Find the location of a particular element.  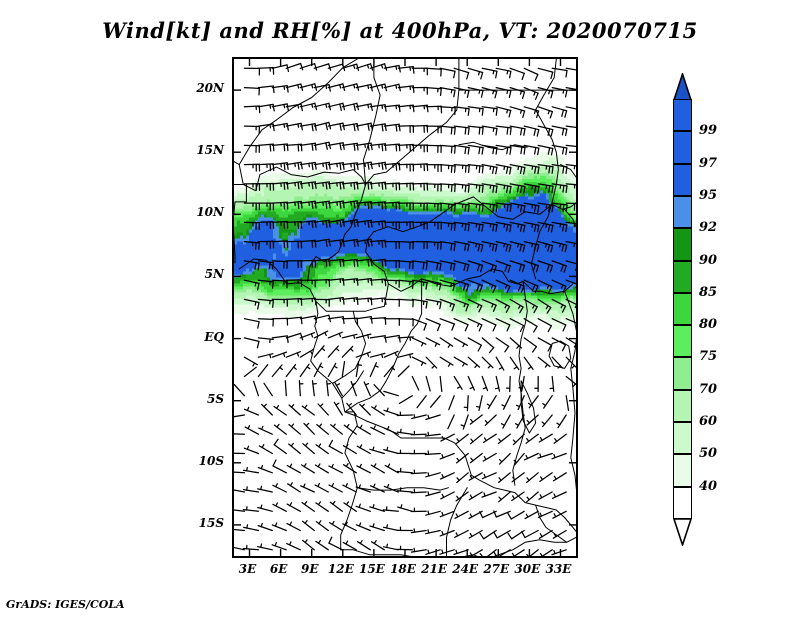

y-tick-label: 15N is located at coordinates (210, 150).